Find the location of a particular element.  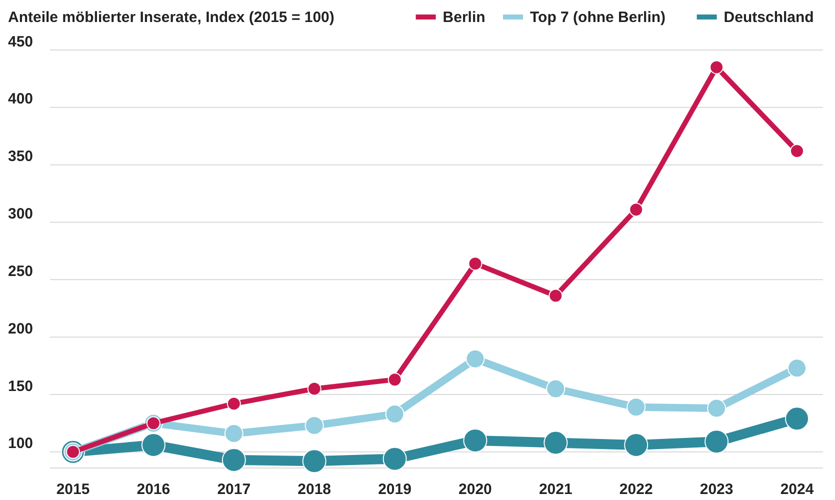

y-tick-label: 250 is located at coordinates (21, 271).